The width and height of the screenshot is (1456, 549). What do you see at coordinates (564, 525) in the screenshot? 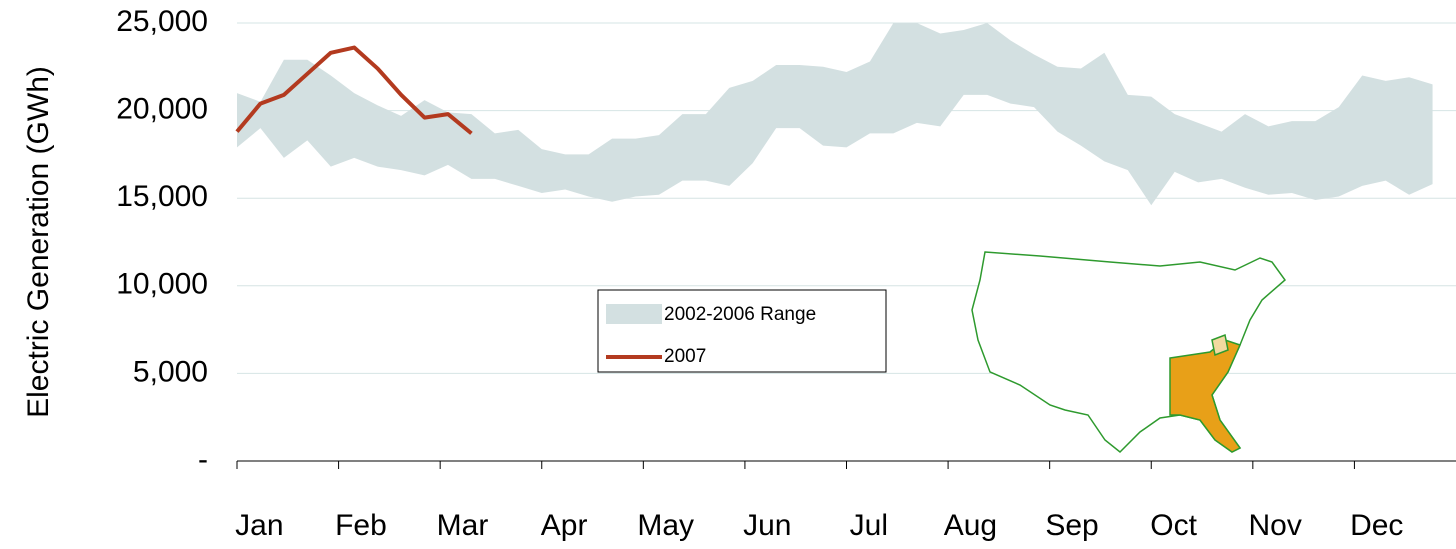
I see `x-tick-label: Apr` at bounding box center [564, 525].